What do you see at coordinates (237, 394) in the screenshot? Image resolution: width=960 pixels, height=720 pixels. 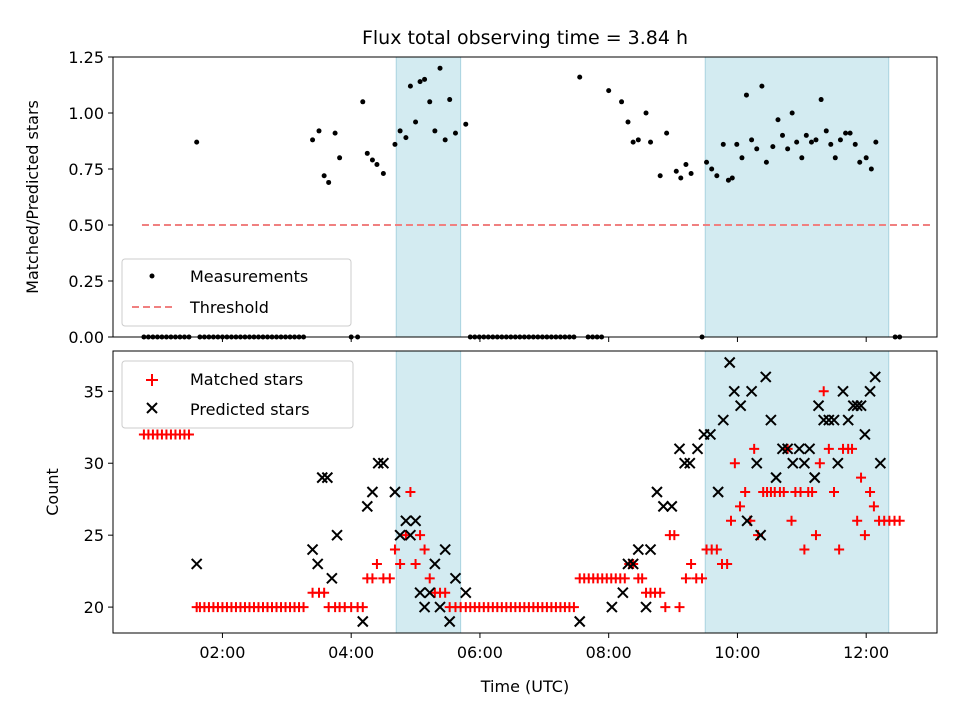 I see `bottom-legend: Matched stars Predicted stars` at bounding box center [237, 394].